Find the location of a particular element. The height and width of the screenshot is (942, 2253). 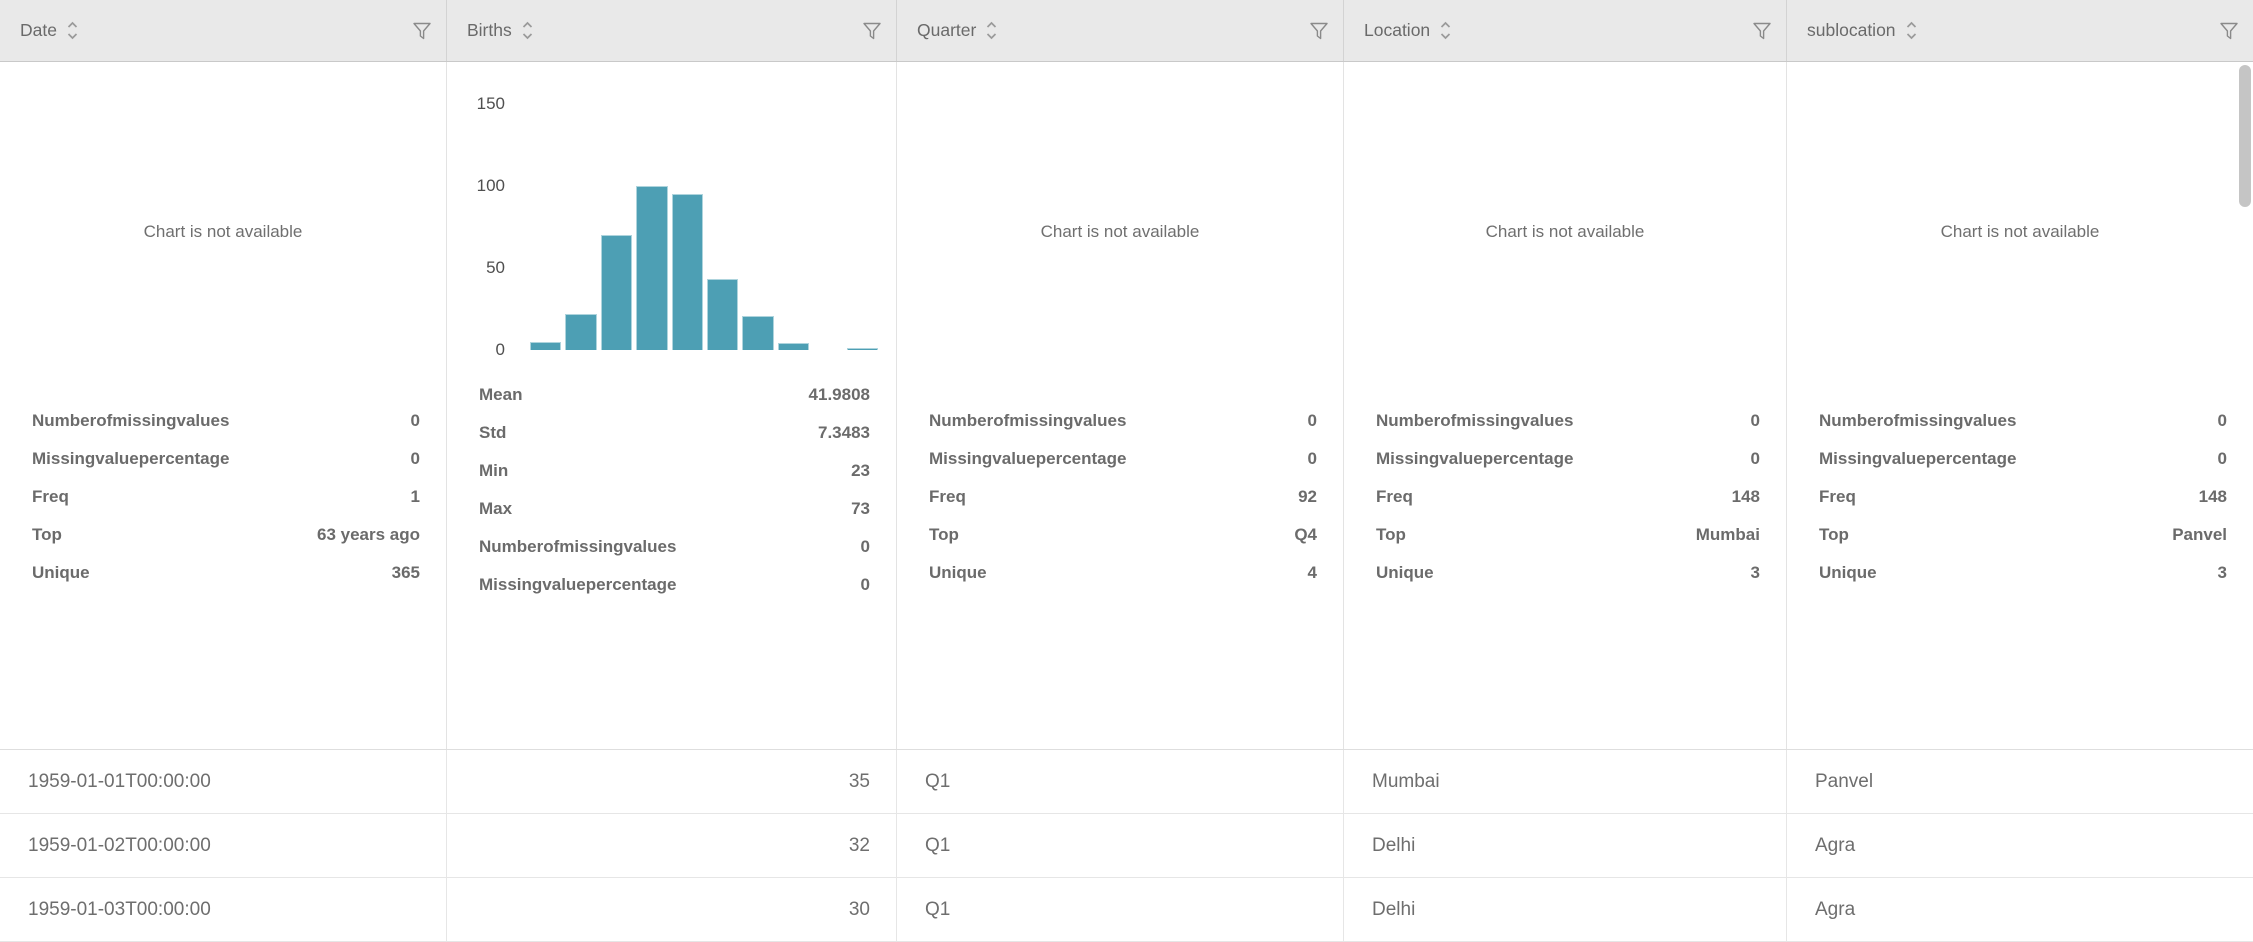

table-row: 1959-01-02T00:00:00 32 Q1 Delhi Agra is located at coordinates (1126, 846).